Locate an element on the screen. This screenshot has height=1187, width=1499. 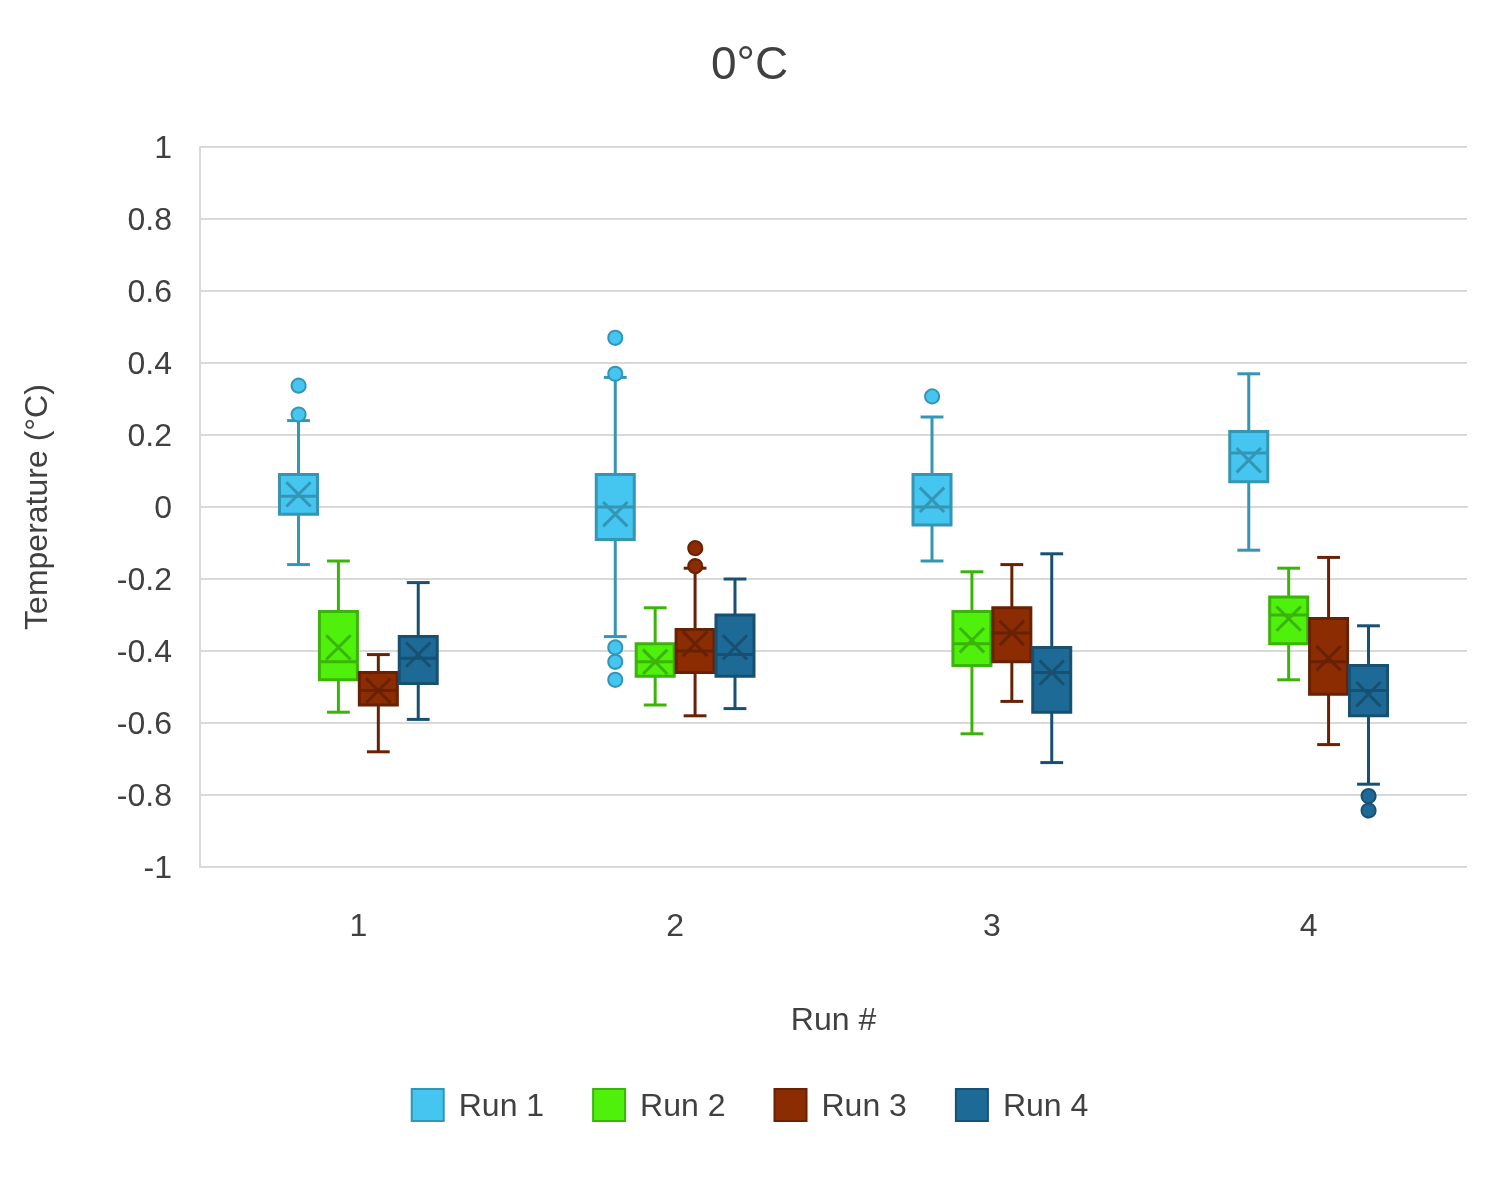
y-tick-label: 0 is located at coordinates (163, 507).